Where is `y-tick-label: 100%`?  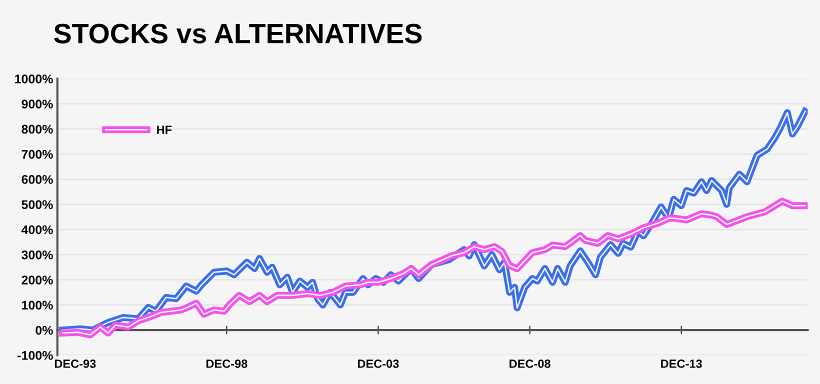 y-tick-label: 100% is located at coordinates (37, 305).